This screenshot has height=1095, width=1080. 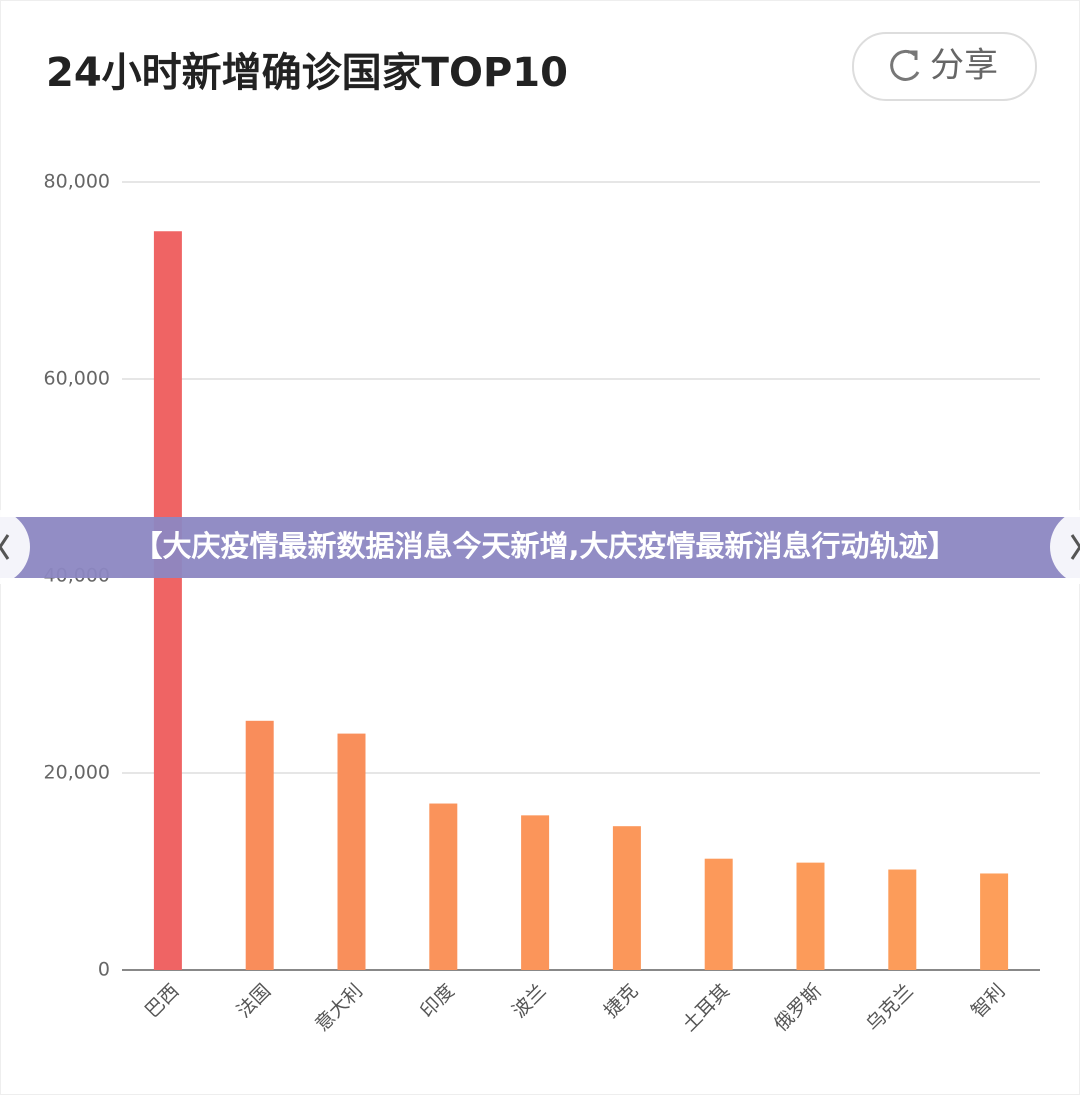 I want to click on share-button: 分享, so click(x=944, y=66).